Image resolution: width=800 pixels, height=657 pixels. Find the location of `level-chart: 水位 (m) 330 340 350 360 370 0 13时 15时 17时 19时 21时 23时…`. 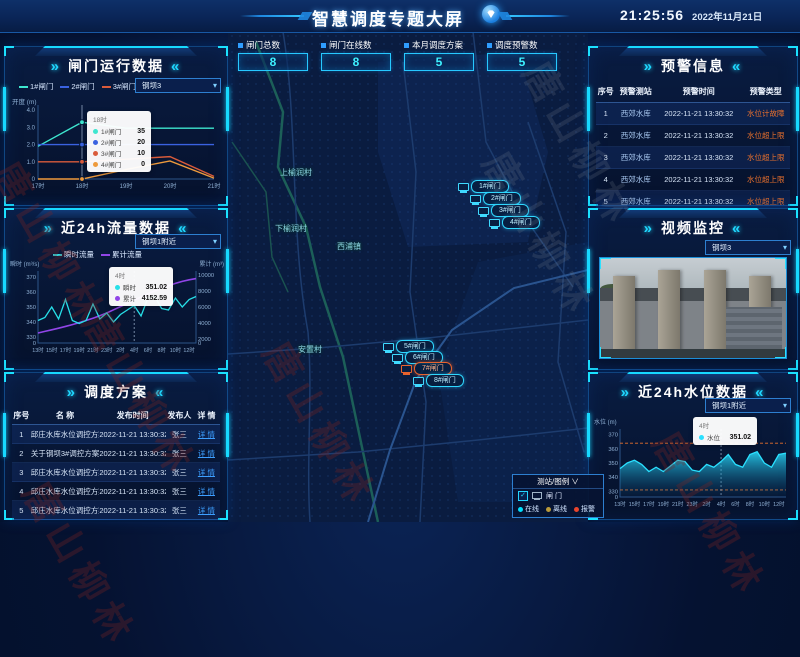

level-chart: 水位 (m) 330 340 350 360 370 0 13时 15时 17时 19时 21时 23时… is located at coordinates (693, 468).